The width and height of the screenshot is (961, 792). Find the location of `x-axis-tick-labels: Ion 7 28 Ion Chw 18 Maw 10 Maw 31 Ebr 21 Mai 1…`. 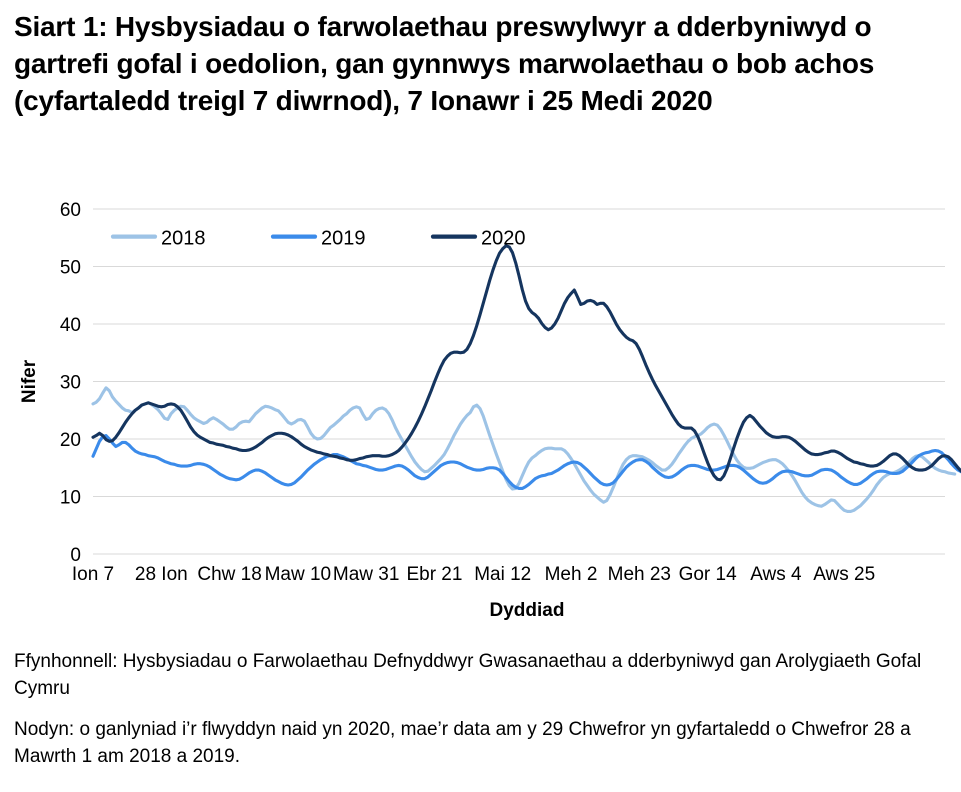

x-axis-tick-labels: Ion 7 28 Ion Chw 18 Maw 10 Maw 31 Ebr 21 Mai 1… is located at coordinates (473, 574).